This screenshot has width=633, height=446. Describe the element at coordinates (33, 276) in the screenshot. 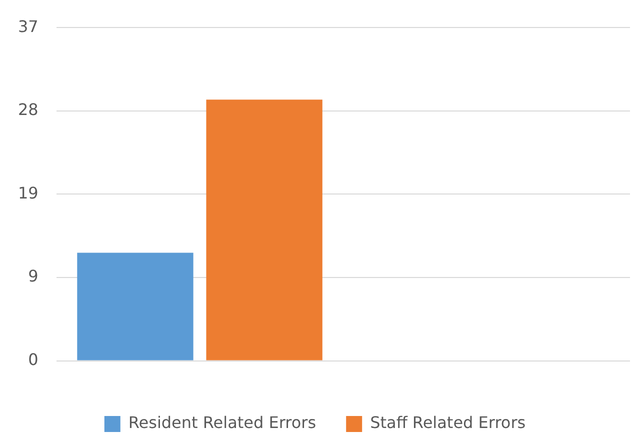

I see `y-tick-label: 9` at that location.